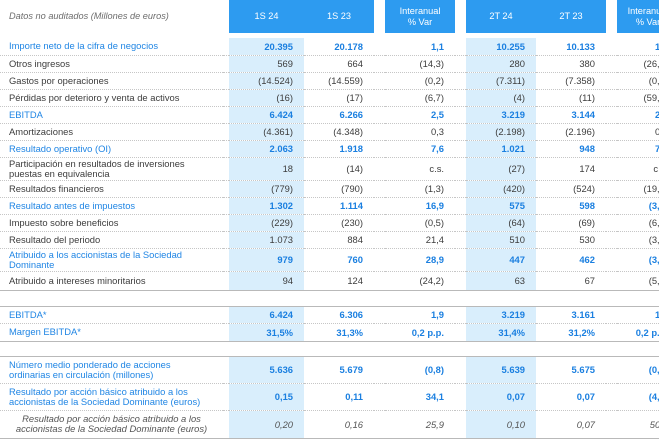 Image resolution: width=659 pixels, height=444 pixels. Describe the element at coordinates (266, 16) in the screenshot. I see `col-header-1s24: 1S 24` at that location.